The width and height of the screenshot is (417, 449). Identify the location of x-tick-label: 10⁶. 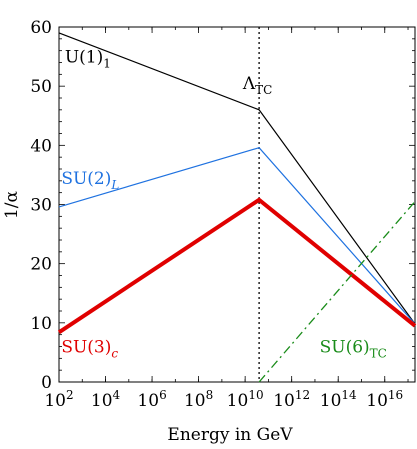
(151, 399).